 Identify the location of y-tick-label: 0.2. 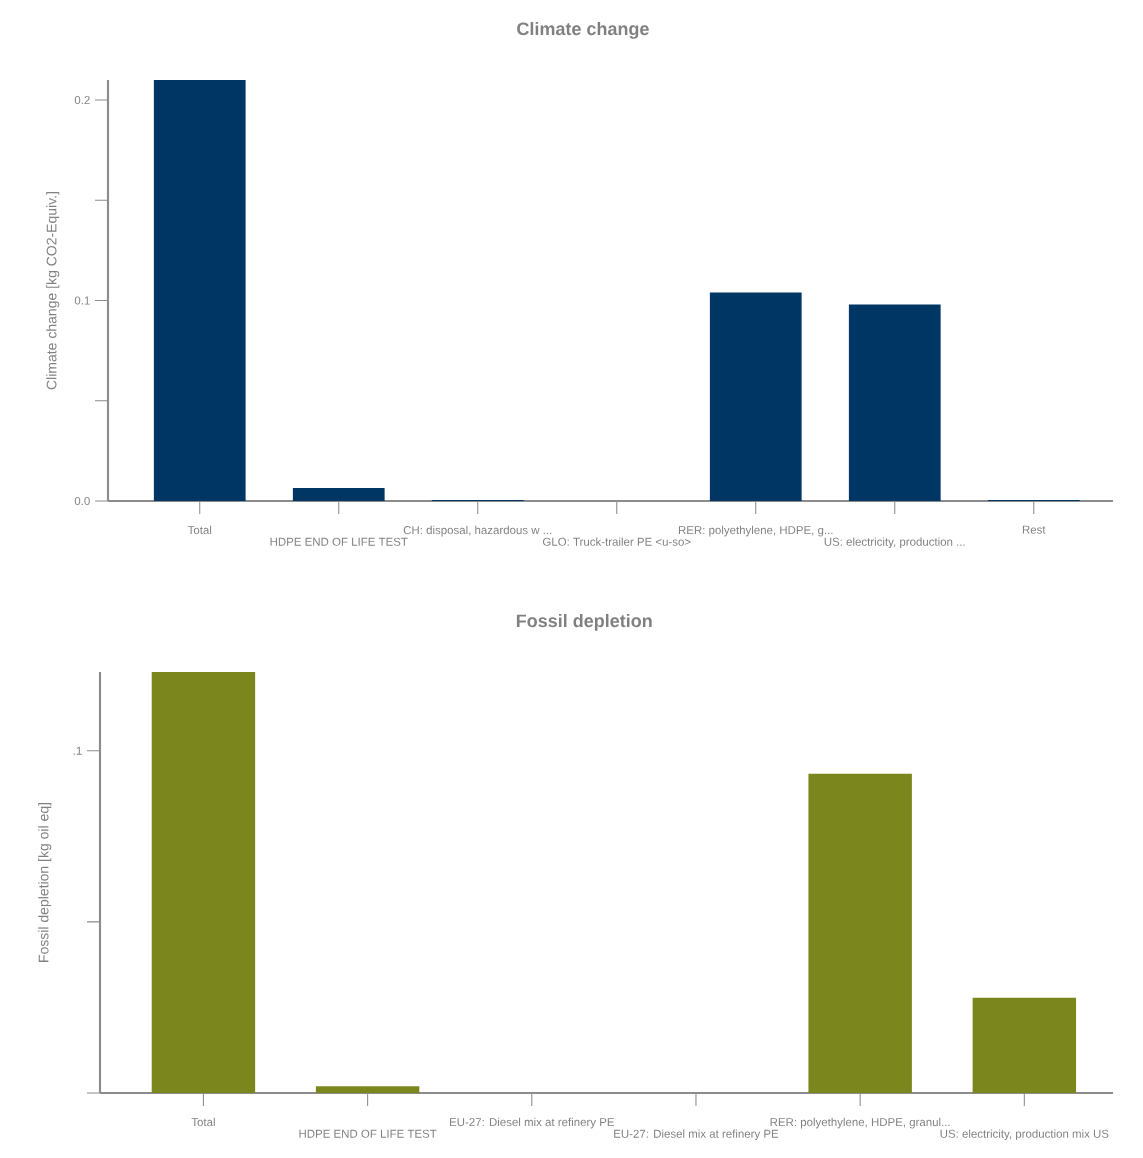
(82, 100).